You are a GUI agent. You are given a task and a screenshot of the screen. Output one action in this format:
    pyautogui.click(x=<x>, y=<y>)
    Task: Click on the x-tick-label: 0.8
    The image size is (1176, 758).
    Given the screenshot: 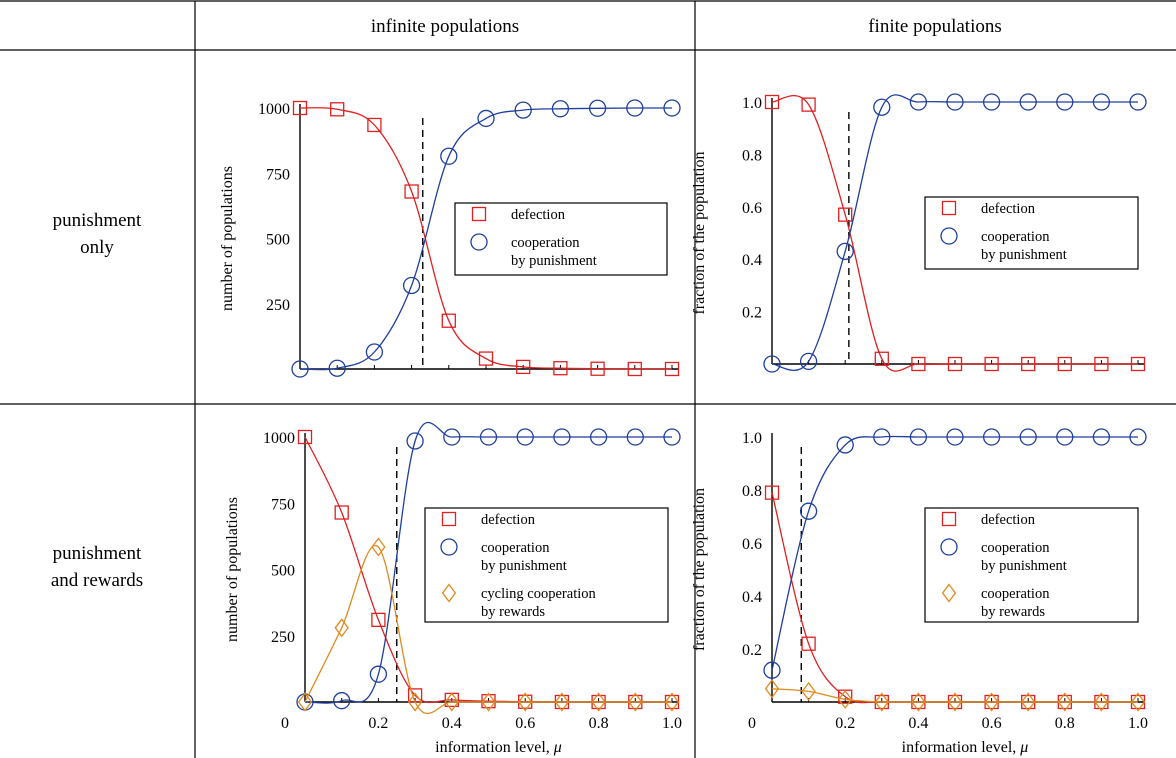 What is the action you would take?
    pyautogui.click(x=599, y=723)
    